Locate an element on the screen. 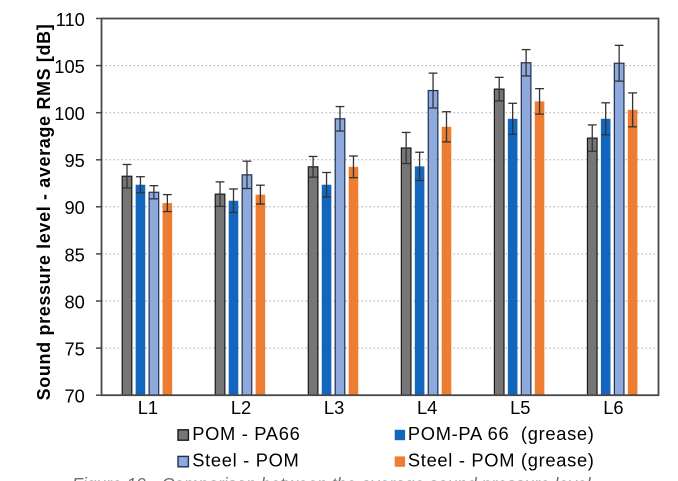 The image size is (678, 481). svg-text: L4 is located at coordinates (427, 407).